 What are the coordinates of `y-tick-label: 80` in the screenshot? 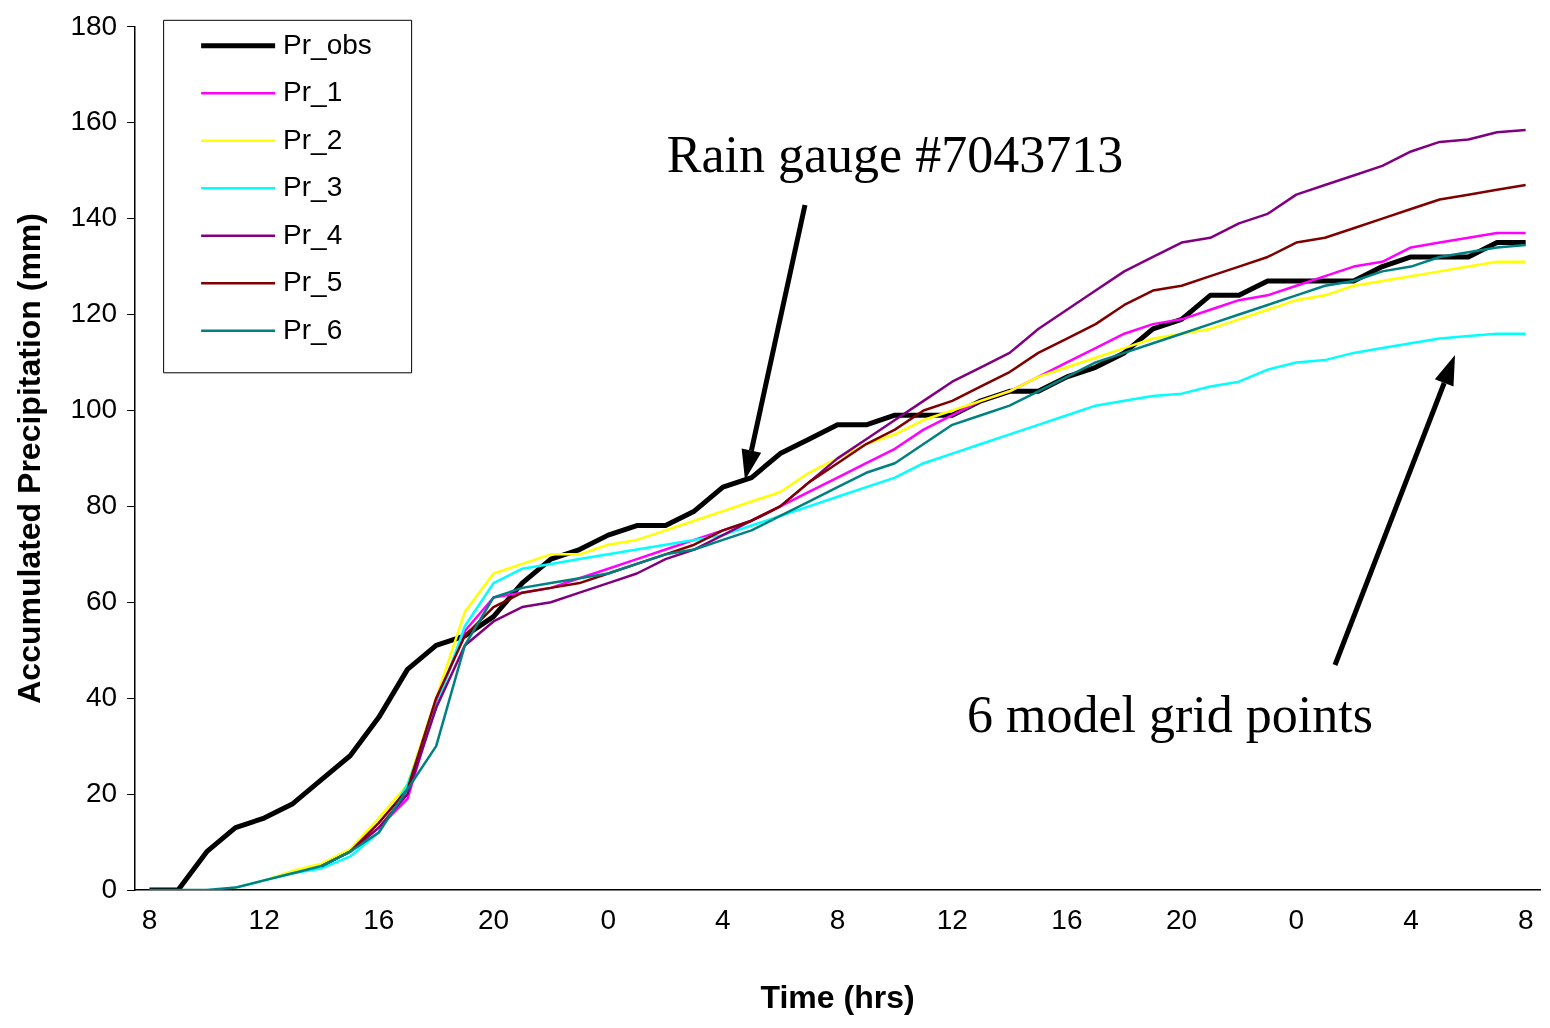 It's located at (101, 505).